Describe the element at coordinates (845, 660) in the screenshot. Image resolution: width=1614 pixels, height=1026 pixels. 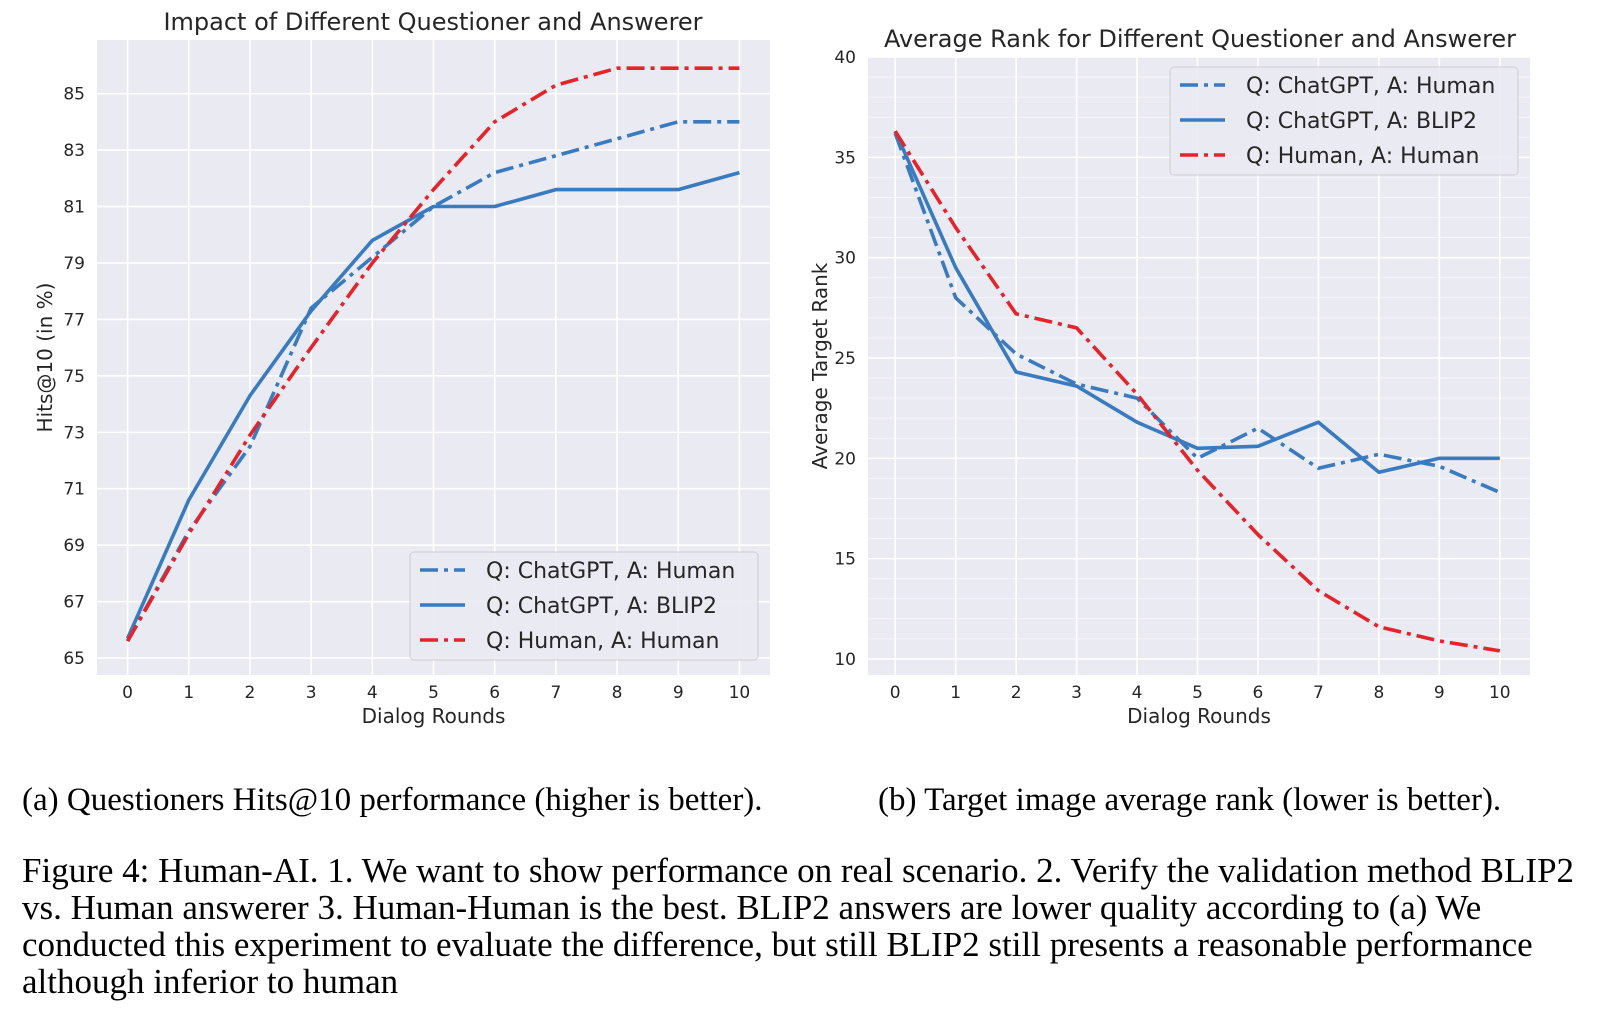
I see `y-tick-label: 10` at that location.